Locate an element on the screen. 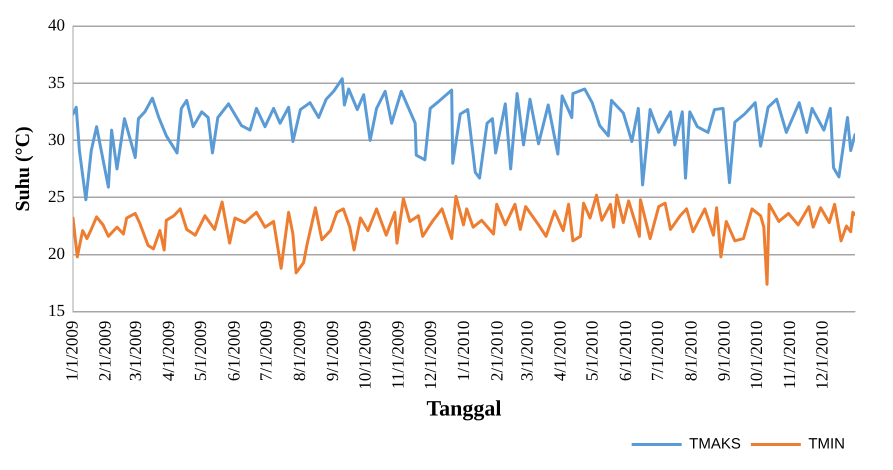 The height and width of the screenshot is (470, 893). x-tick-label: 6/1/2010 is located at coordinates (625, 351).